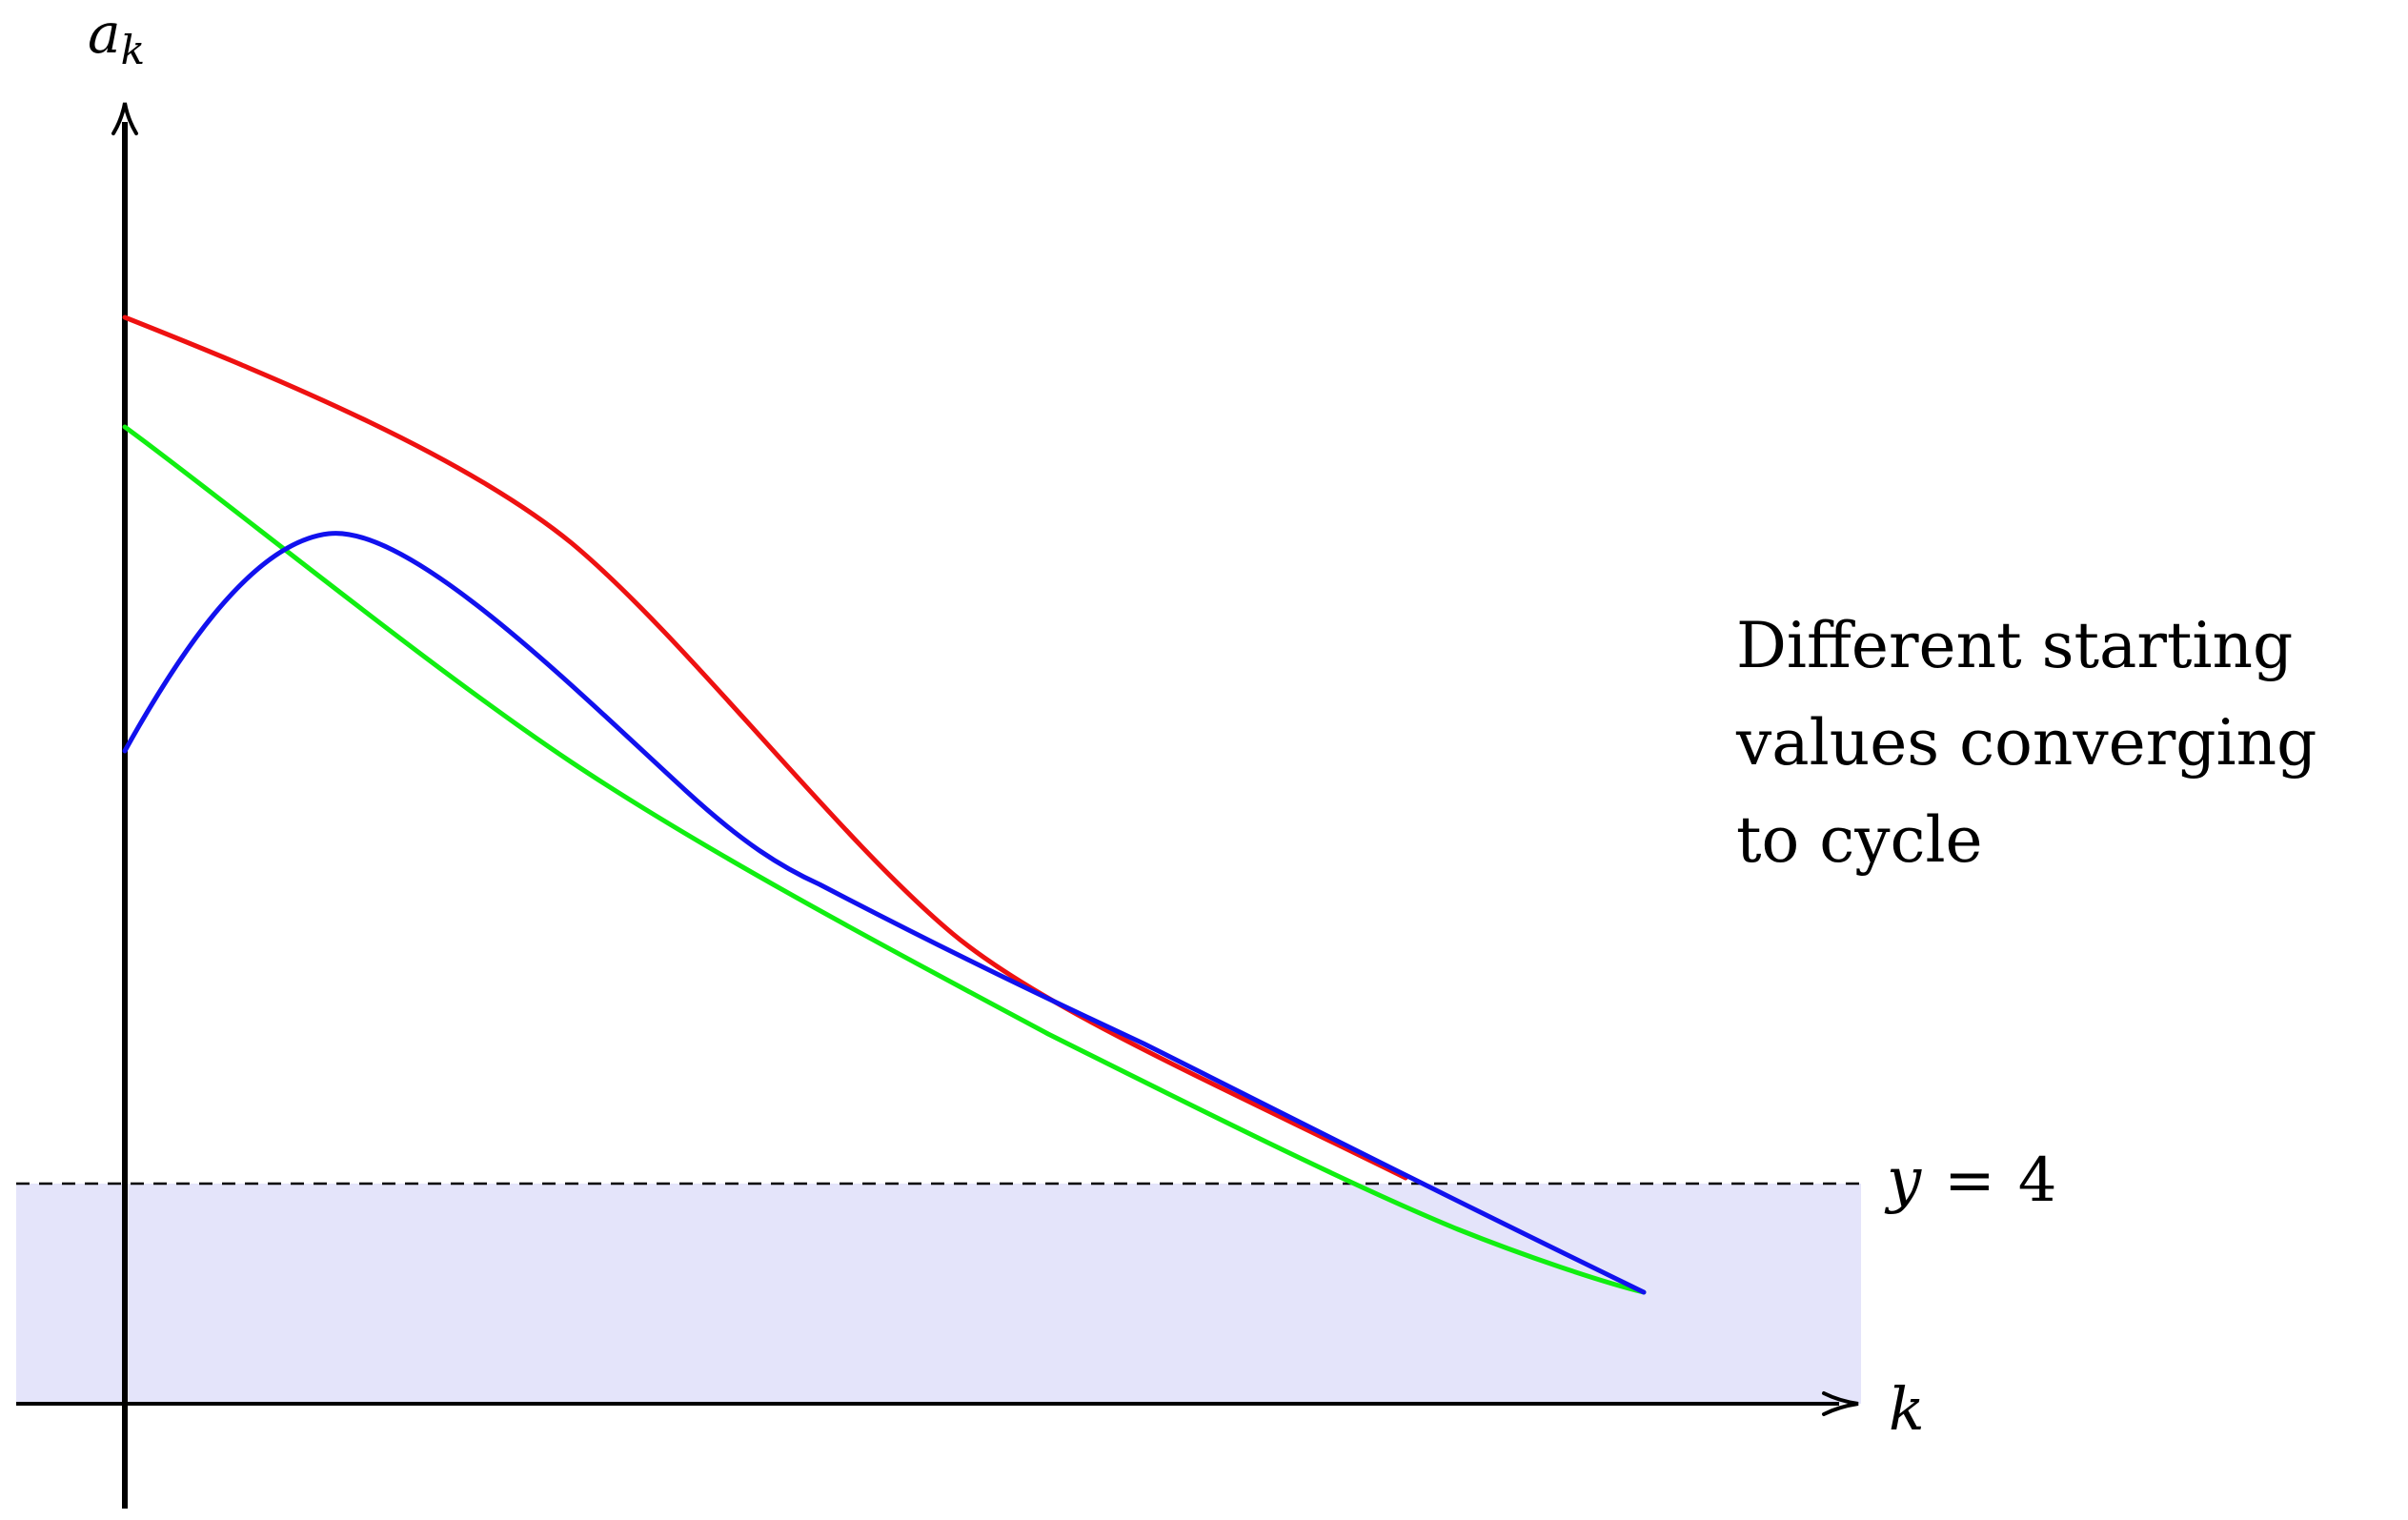 This screenshot has width=2408, height=1520. Describe the element at coordinates (1903, 1180) in the screenshot. I see `threshold-label-var: y` at that location.